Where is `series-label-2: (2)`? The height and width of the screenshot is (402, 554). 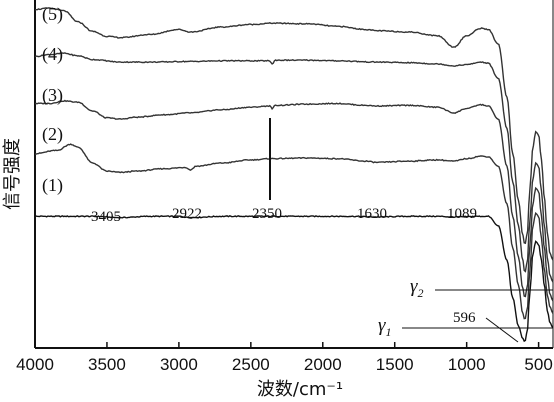
series-label-2: (2) is located at coordinates (52, 134).